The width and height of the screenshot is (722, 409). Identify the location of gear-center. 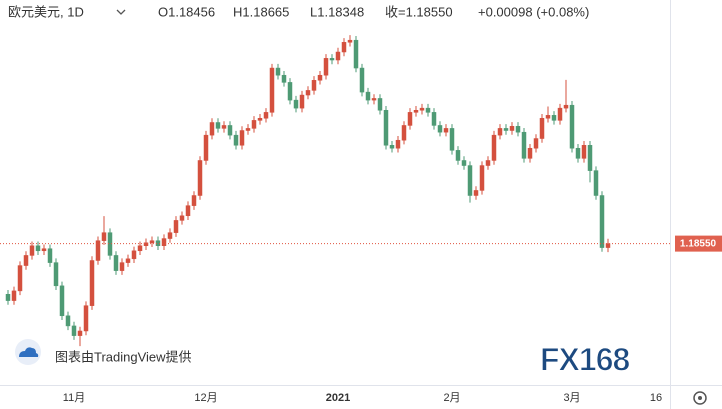
(700, 398).